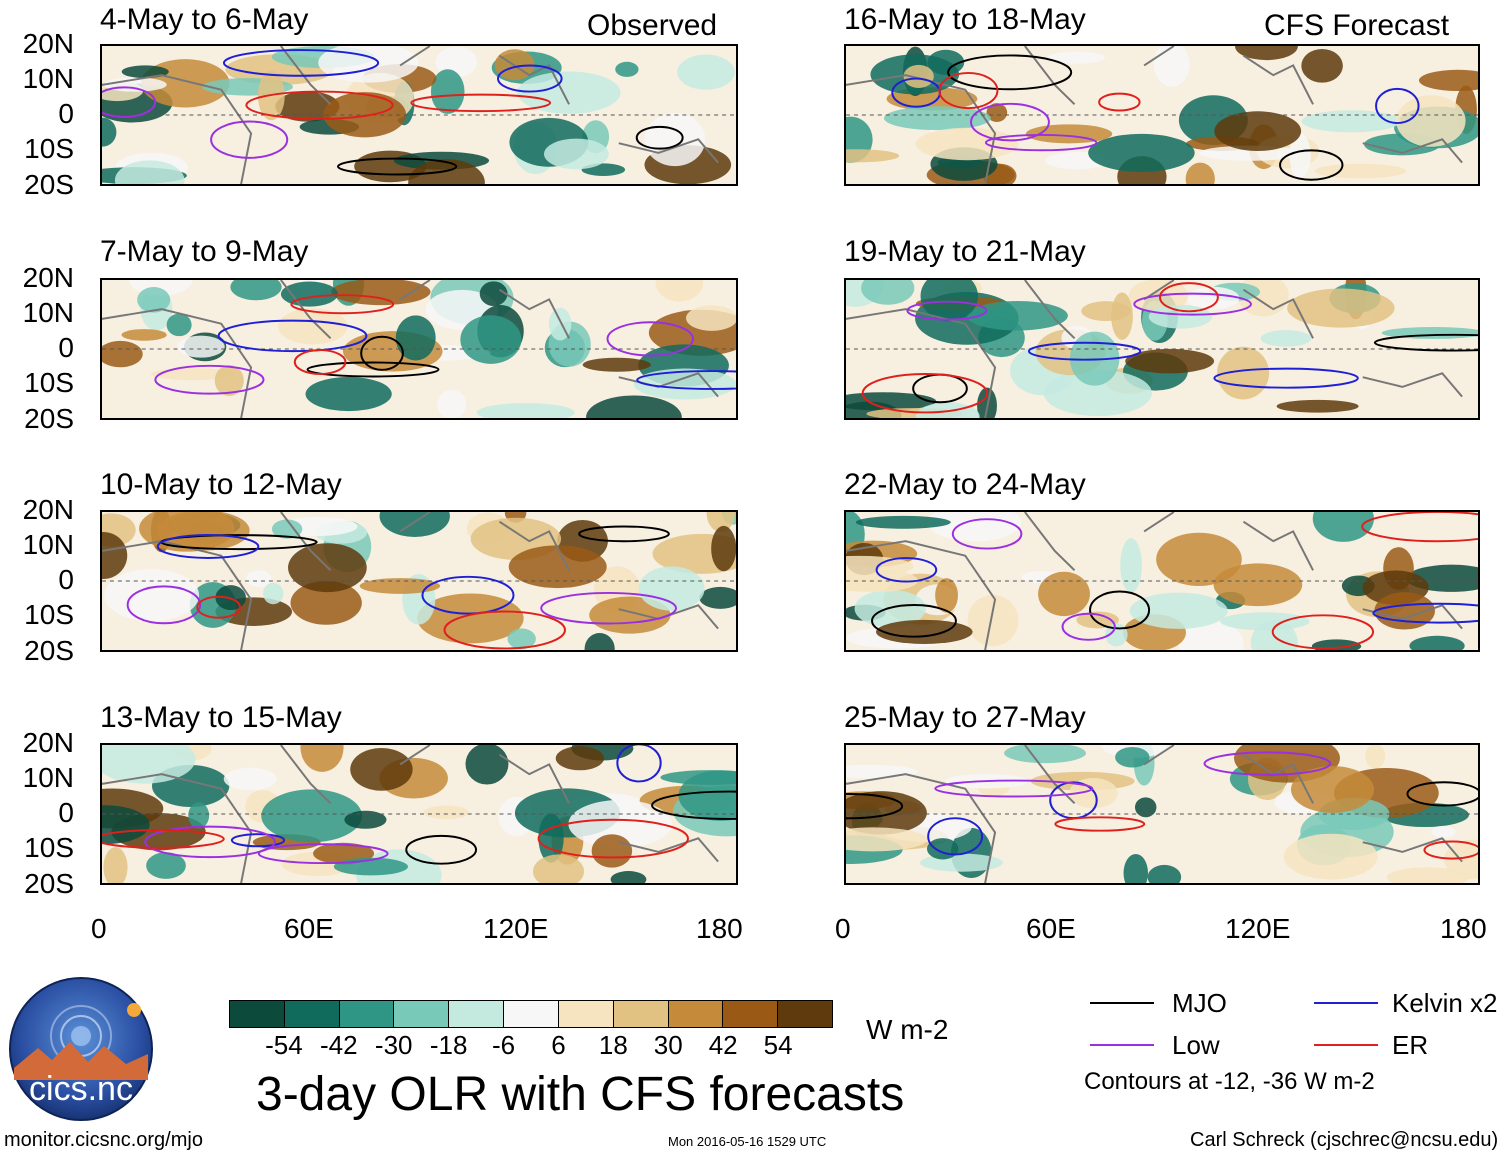 The image size is (1510, 1158). I want to click on lat-label-1-10s: 10S, so click(49, 148).